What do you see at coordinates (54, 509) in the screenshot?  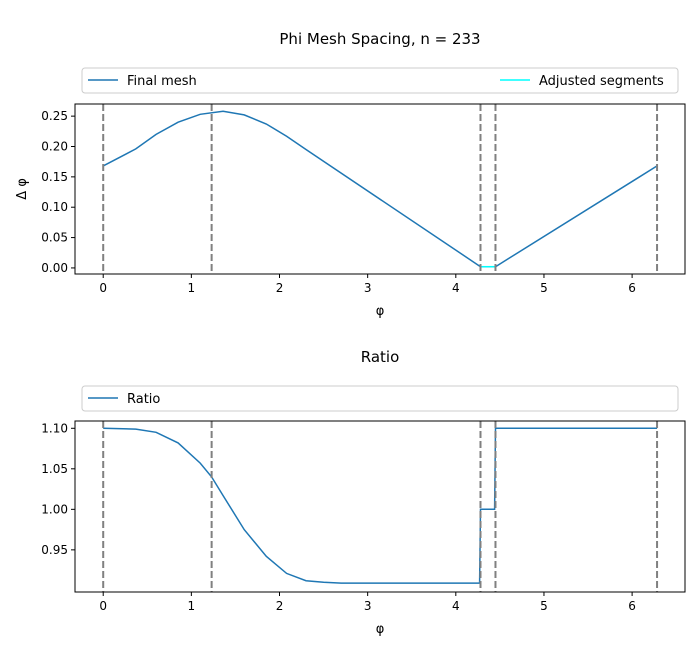 I see `y-tick-label: 1.00` at bounding box center [54, 509].